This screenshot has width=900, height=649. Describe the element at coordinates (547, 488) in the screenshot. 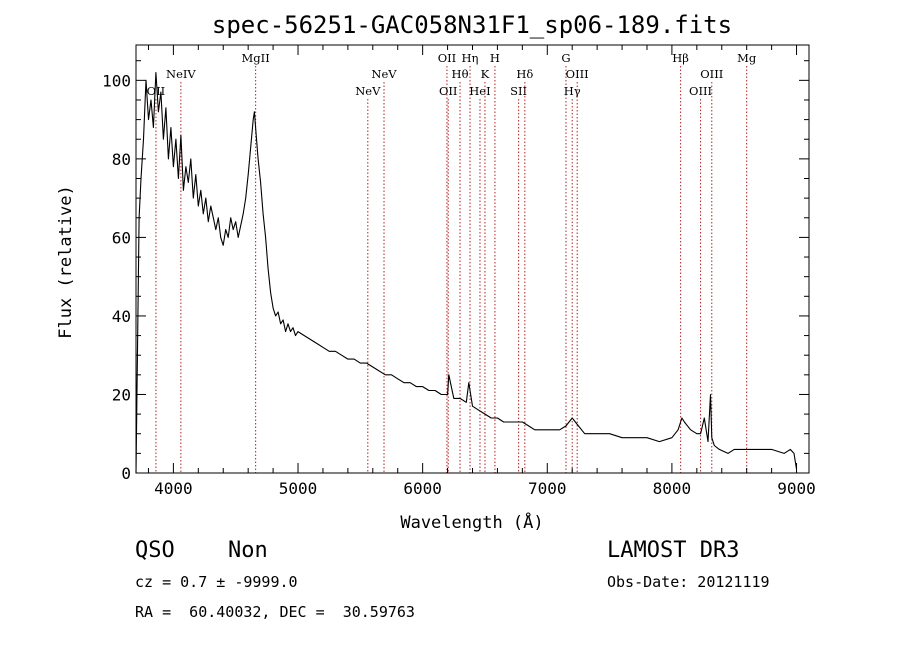

I see `x-tick-label: 7000` at that location.